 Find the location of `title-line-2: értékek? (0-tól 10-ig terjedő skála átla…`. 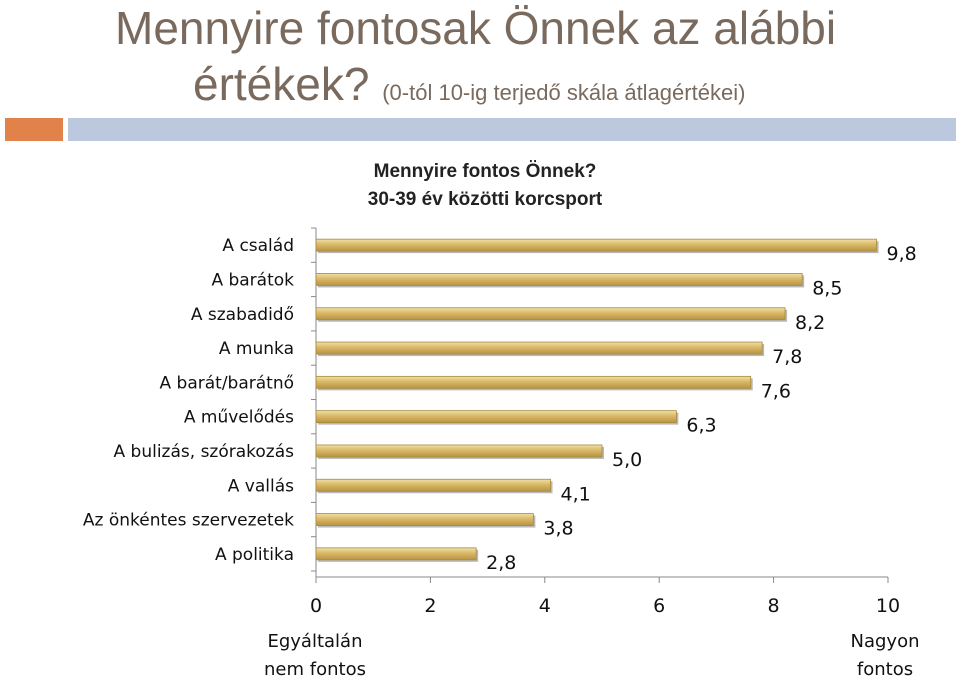

title-line-2: értékek? (0-tól 10-ig terjedő skála átla… is located at coordinates (530, 88).